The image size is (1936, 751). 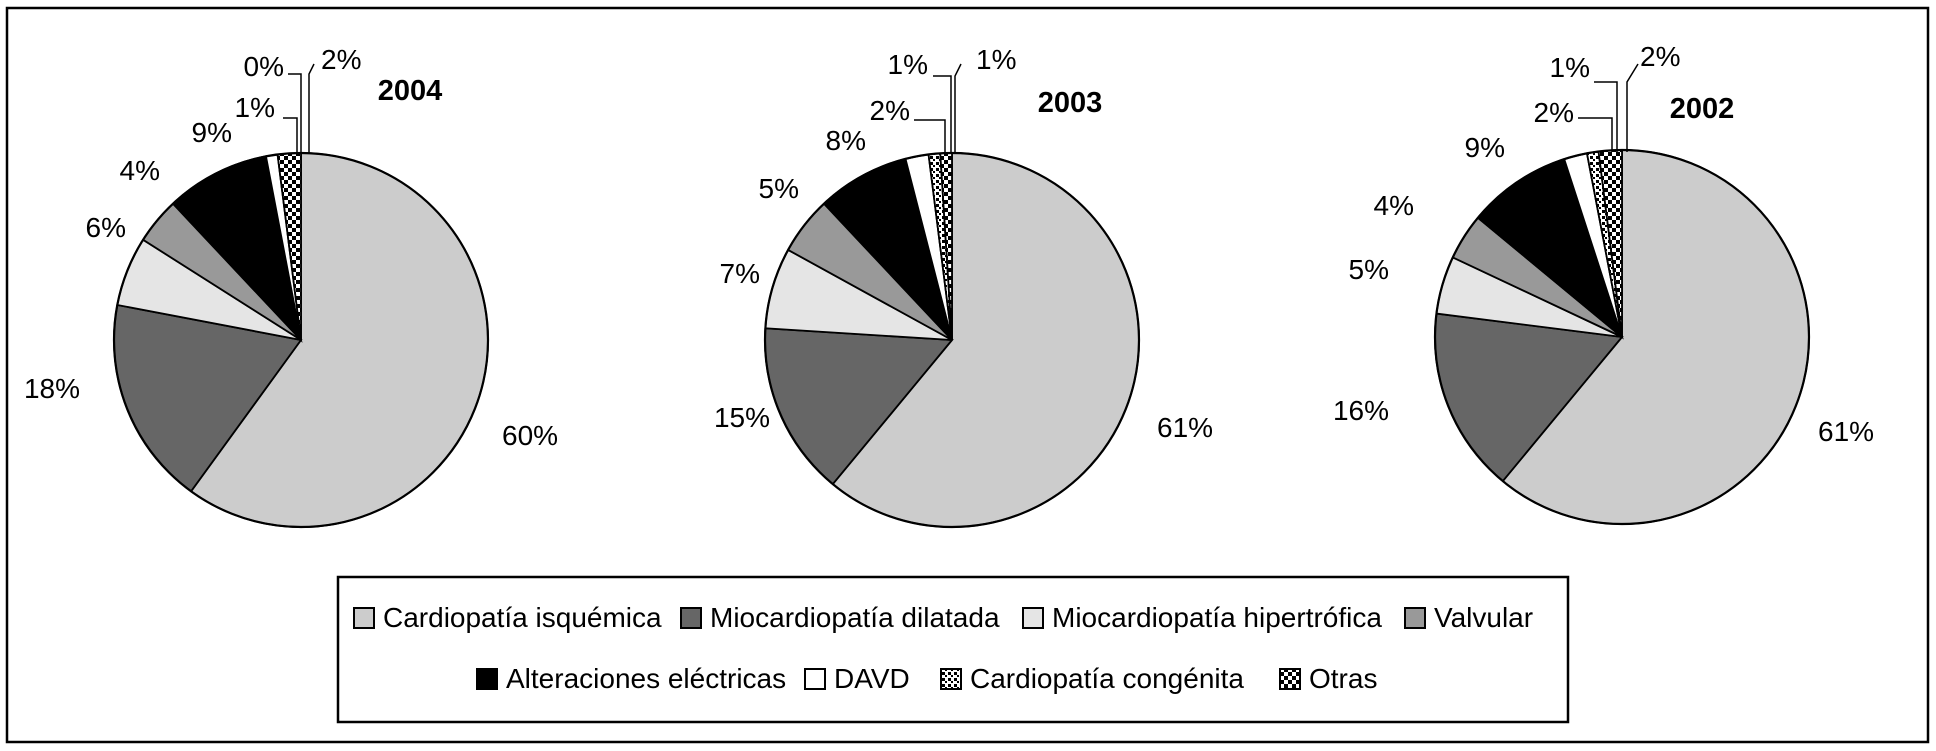 I want to click on pie-outline-2003, so click(x=952, y=340).